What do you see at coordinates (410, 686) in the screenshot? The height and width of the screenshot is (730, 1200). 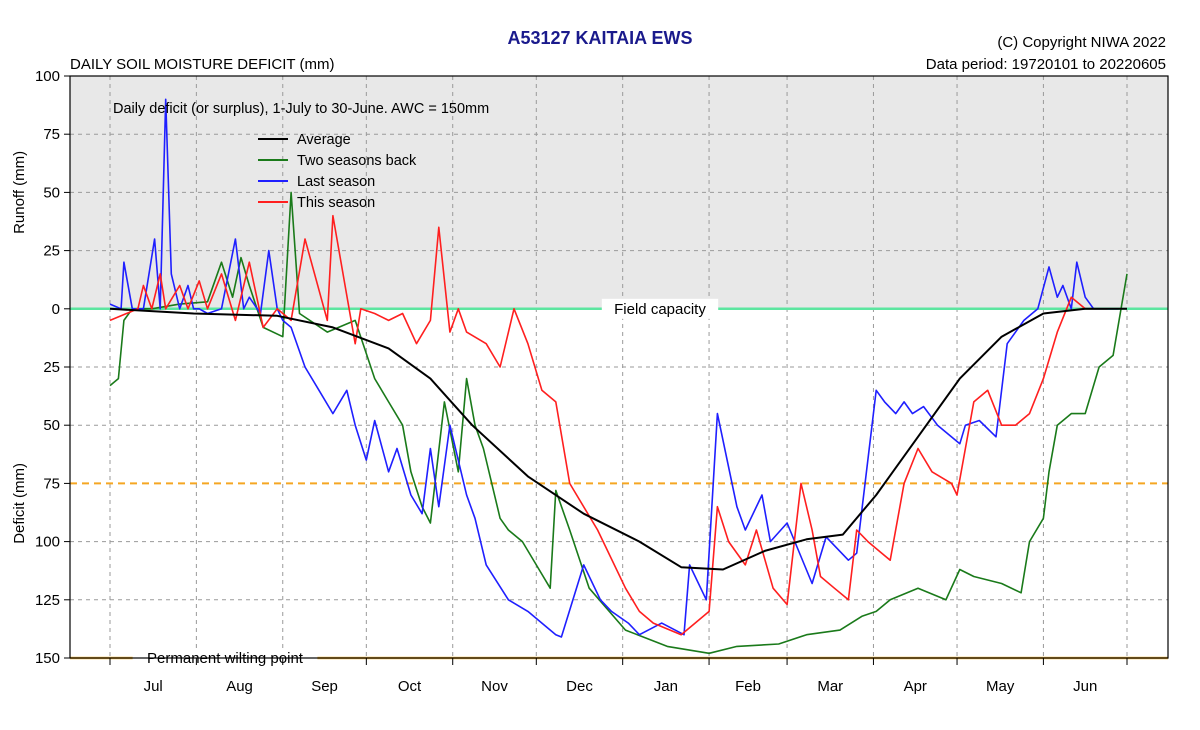 I see `x-tick-label: Oct` at bounding box center [410, 686].